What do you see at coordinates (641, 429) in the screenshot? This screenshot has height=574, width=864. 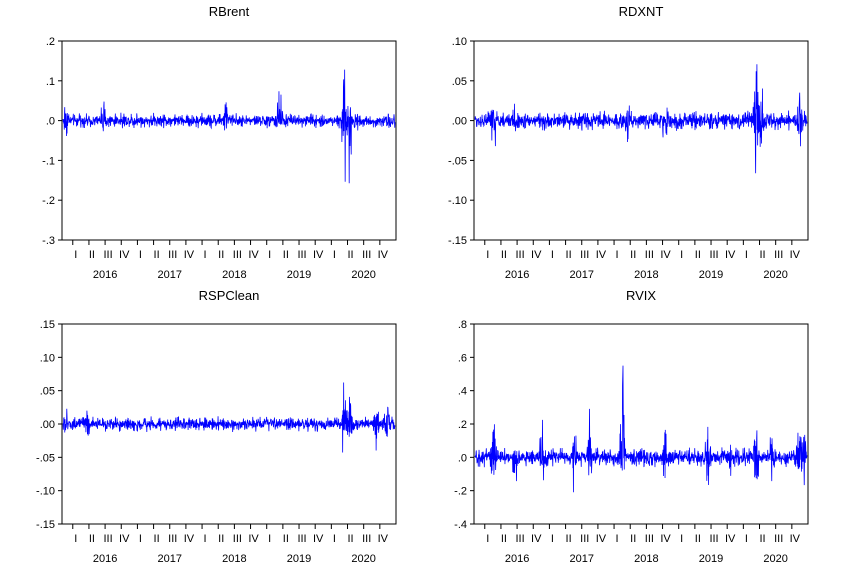 I see `rvix-series-line` at bounding box center [641, 429].